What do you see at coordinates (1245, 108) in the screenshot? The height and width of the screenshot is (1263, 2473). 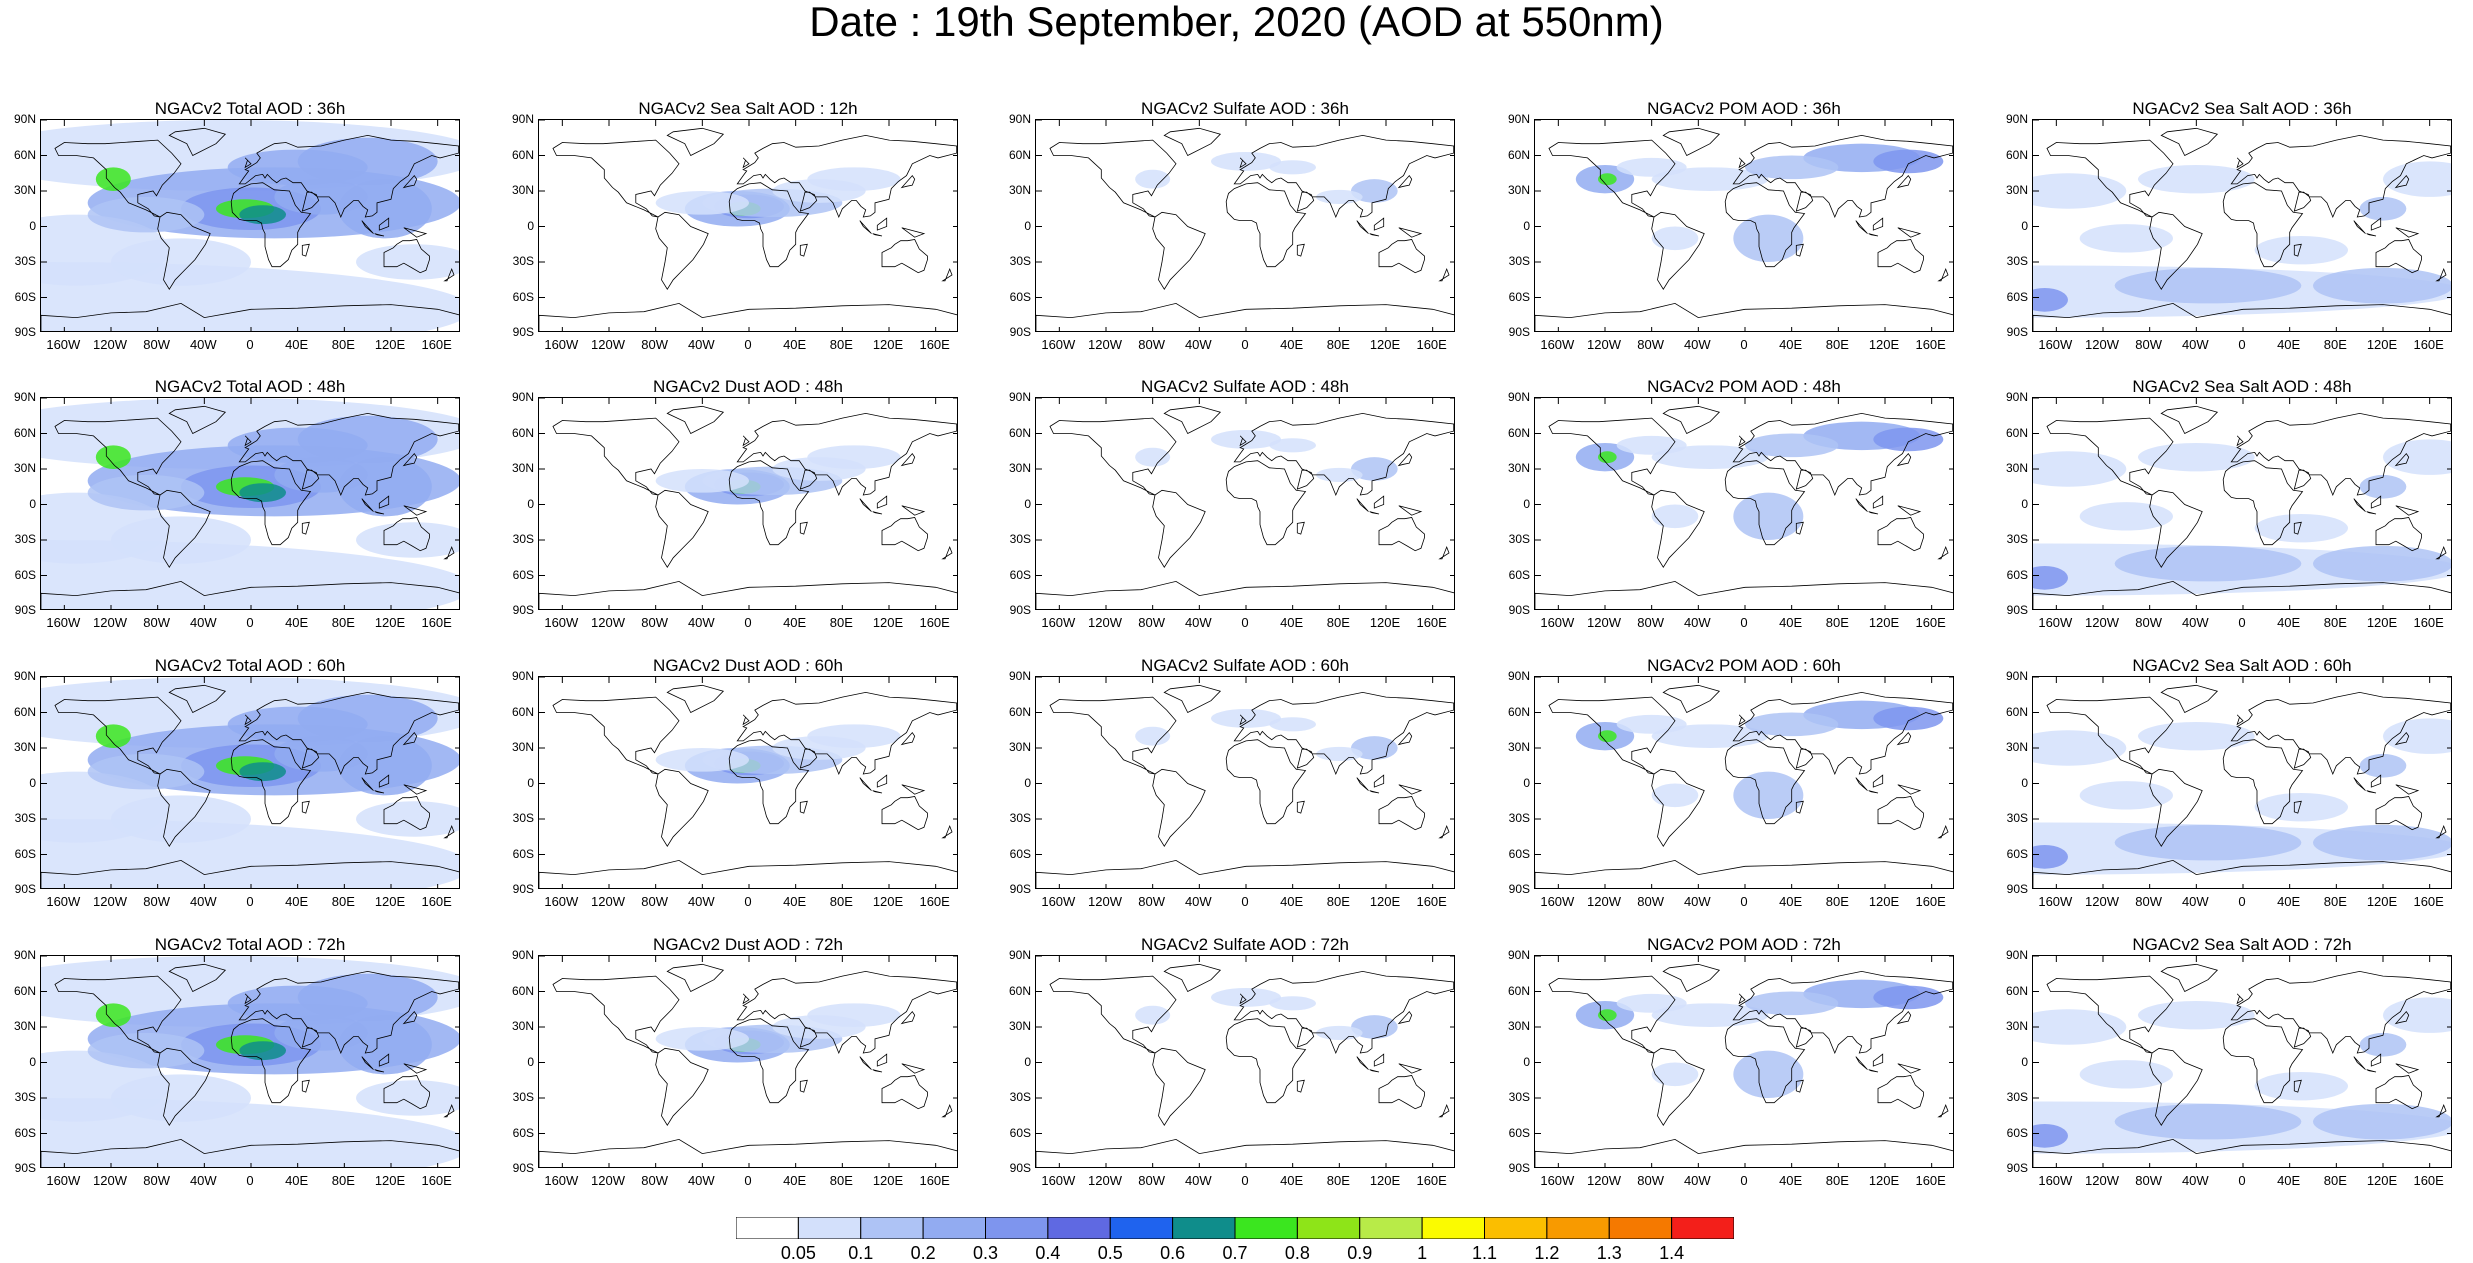 I see `panel-title: NGACv2 Sulfate AOD : 36h` at bounding box center [1245, 108].